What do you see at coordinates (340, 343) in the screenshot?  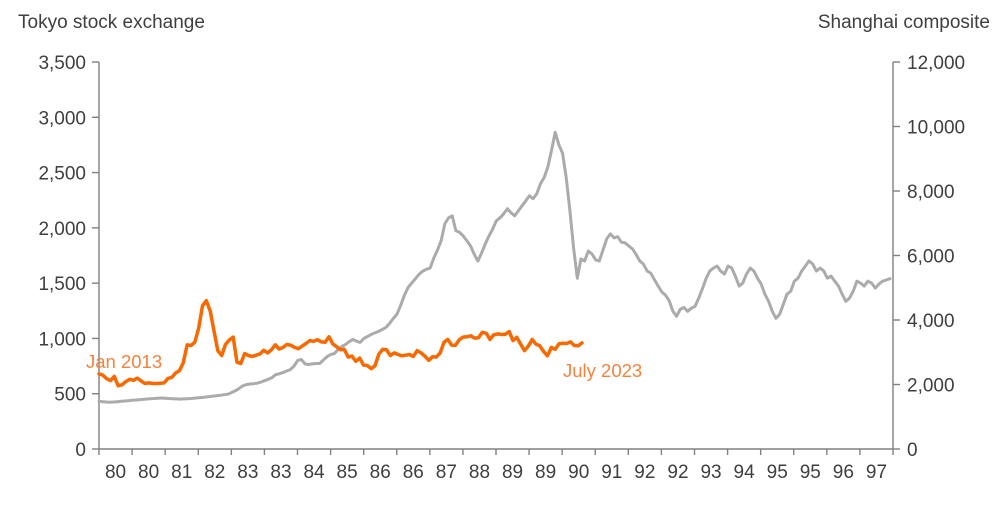 I see `shanghai-series-line` at bounding box center [340, 343].